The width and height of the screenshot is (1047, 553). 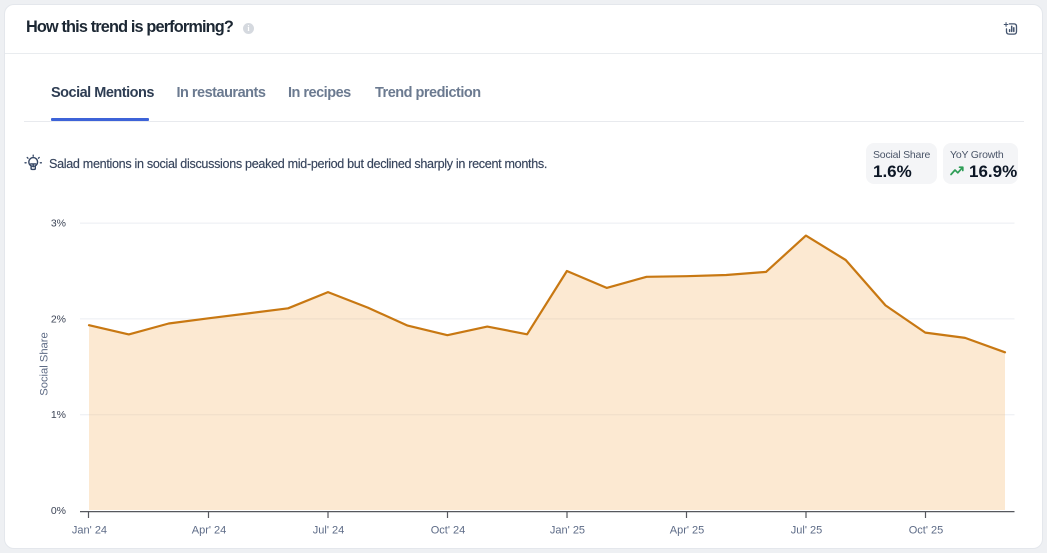 What do you see at coordinates (806, 531) in the screenshot?
I see `svg-text: Jul' 25` at bounding box center [806, 531].